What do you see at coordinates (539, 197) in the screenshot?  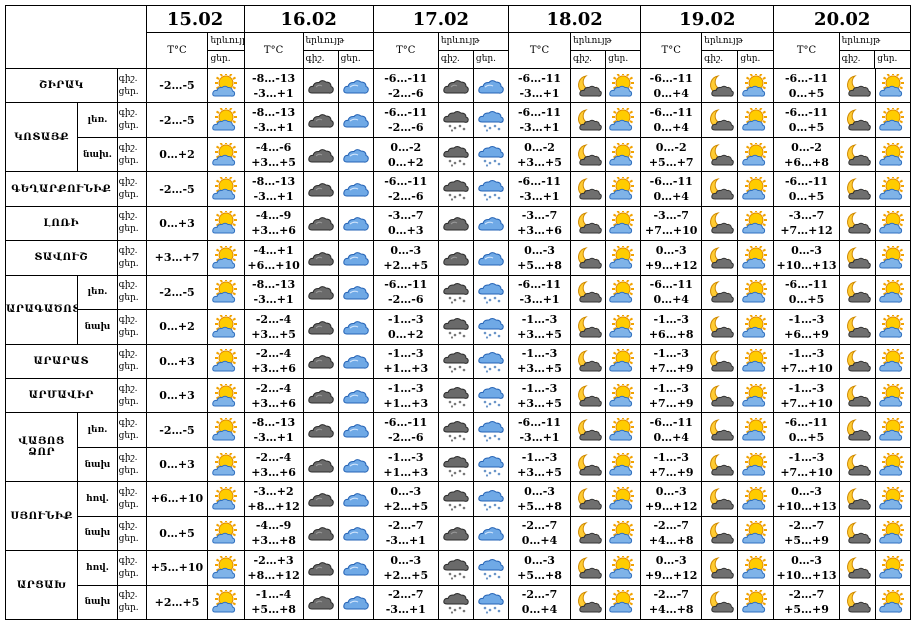 I see `day-temperature: -3…+1` at bounding box center [539, 197].